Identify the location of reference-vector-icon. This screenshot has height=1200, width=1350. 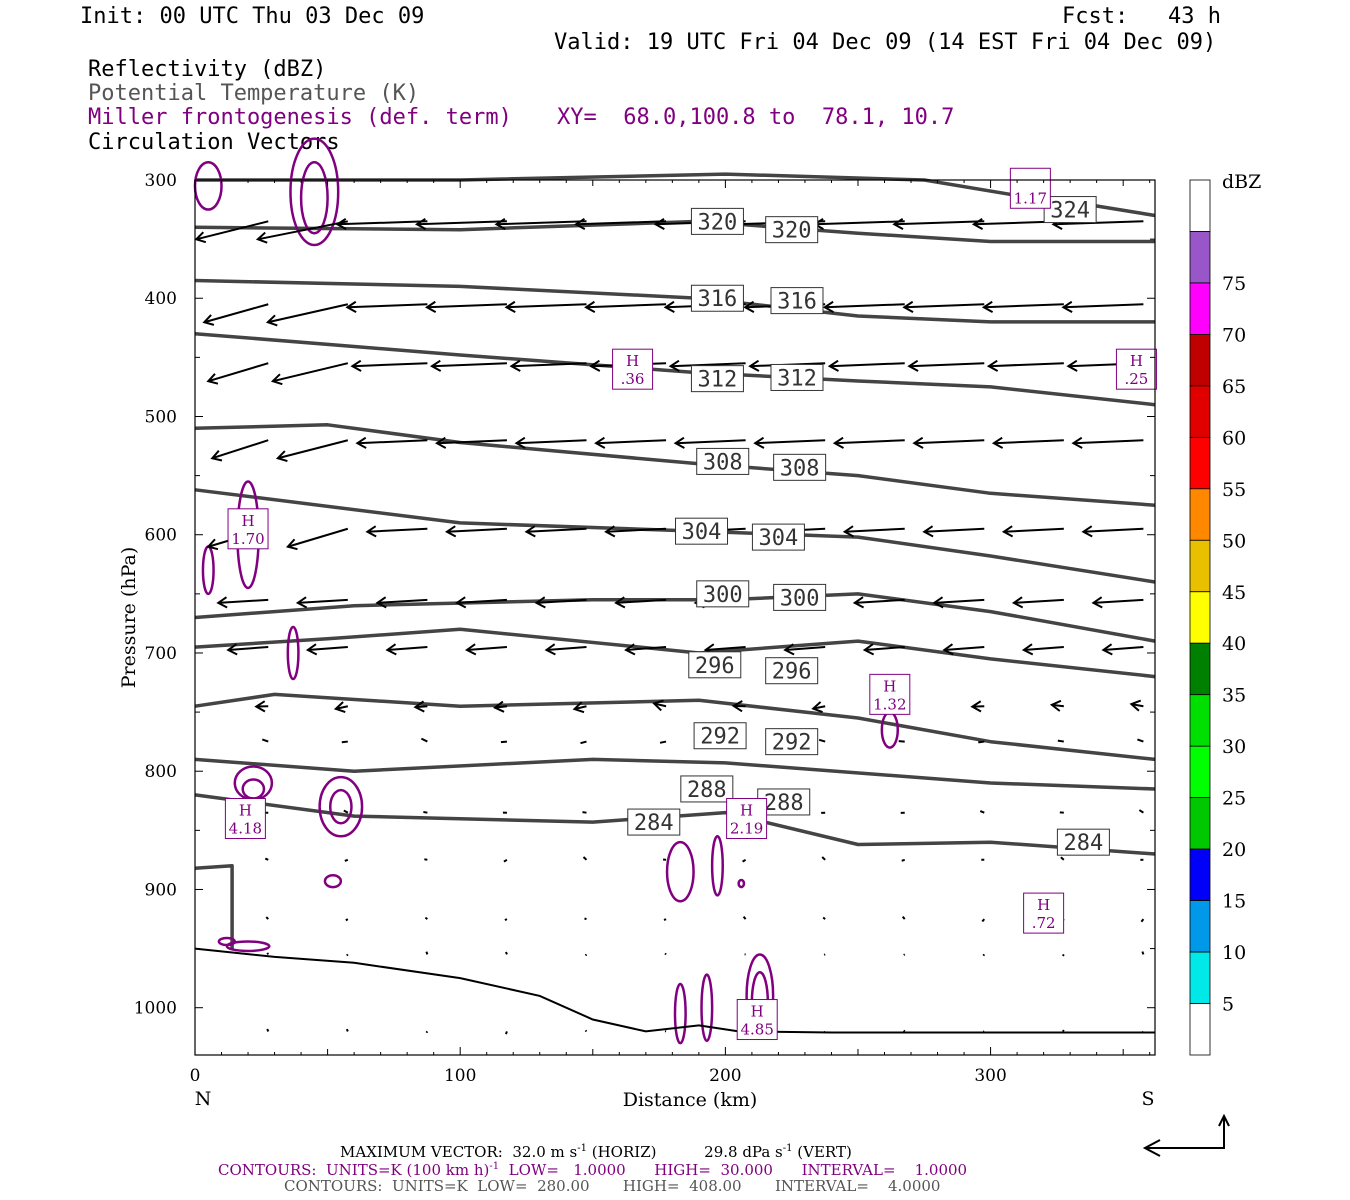
(1187, 1136).